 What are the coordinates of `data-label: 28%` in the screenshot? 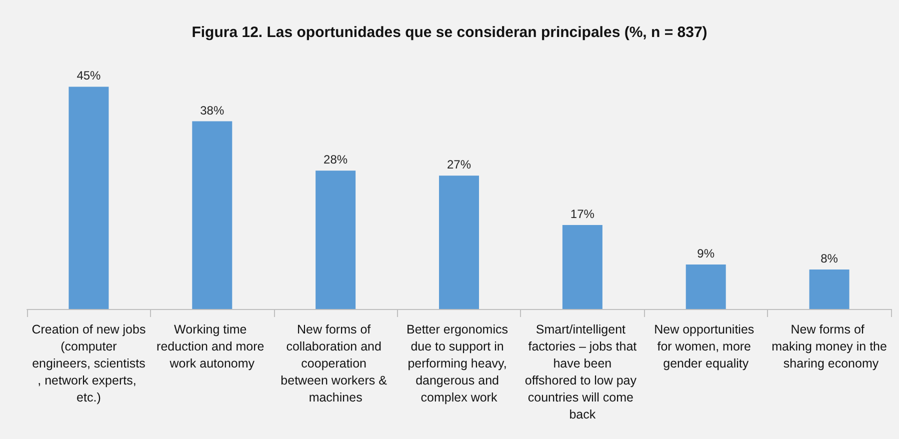 It's located at (336, 159).